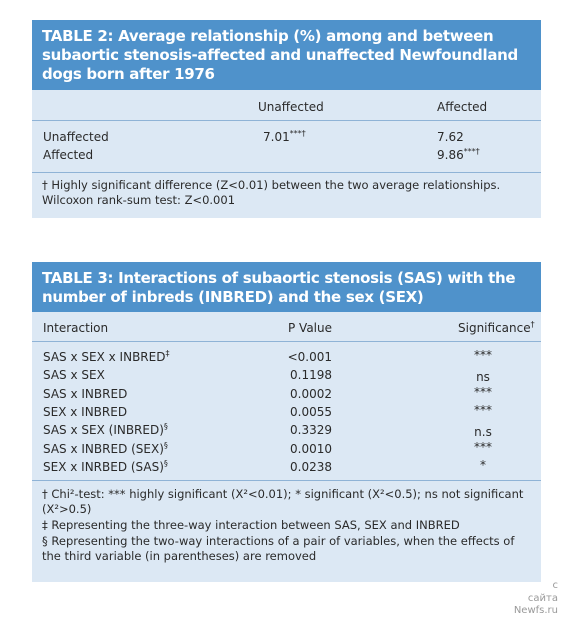 The width and height of the screenshot is (564, 617). I want to click on row-label: SEX x INBRED, so click(85, 412).